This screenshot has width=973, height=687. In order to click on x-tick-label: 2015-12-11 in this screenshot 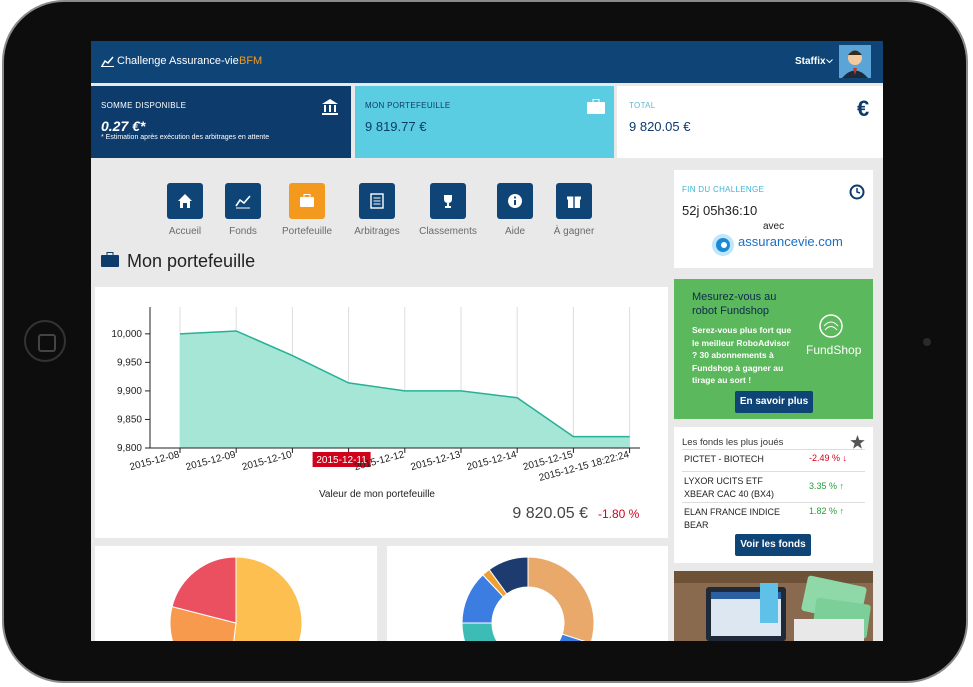, I will do `click(341, 460)`.